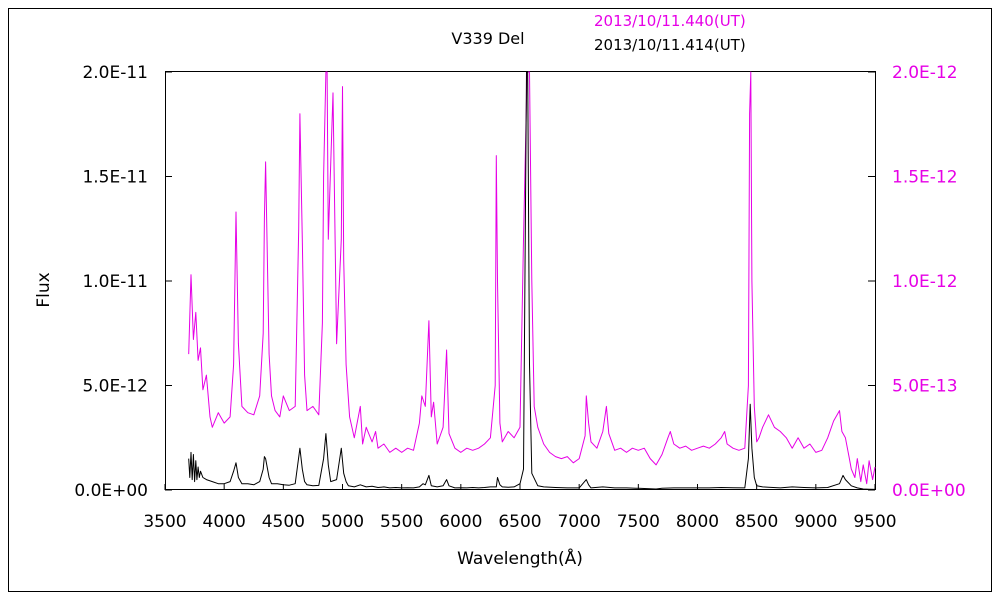 Image resolution: width=1000 pixels, height=600 pixels. Describe the element at coordinates (283, 522) in the screenshot. I see `x-tick-label: 4500` at that location.